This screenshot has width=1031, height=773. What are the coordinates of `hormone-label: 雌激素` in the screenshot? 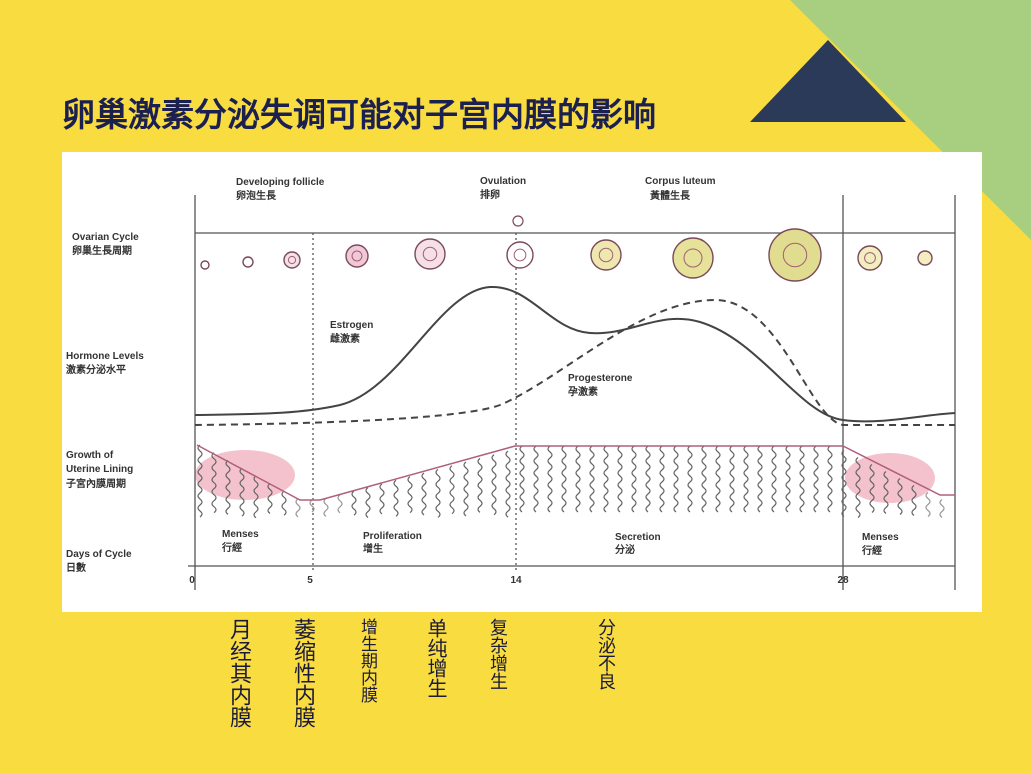 It's located at (345, 338).